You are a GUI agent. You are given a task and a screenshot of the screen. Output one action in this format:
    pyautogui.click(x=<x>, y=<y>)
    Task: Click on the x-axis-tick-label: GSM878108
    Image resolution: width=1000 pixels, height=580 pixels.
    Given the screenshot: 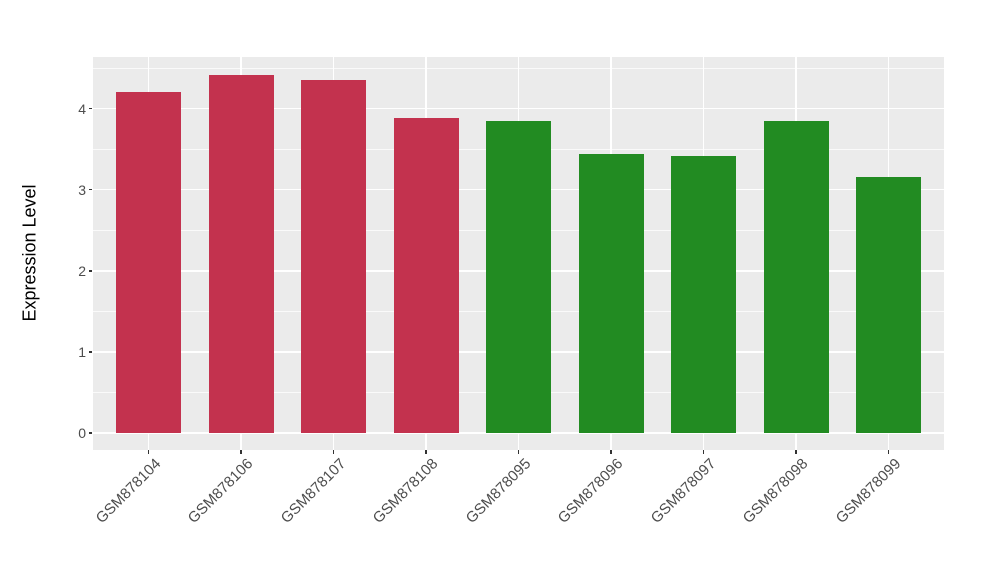 What is the action you would take?
    pyautogui.click(x=405, y=491)
    